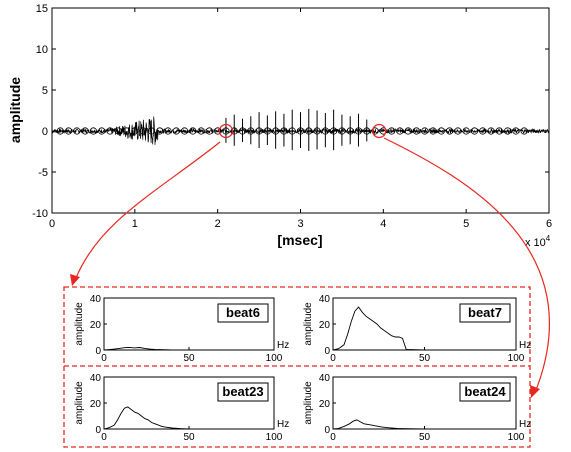  Describe the element at coordinates (218, 224) in the screenshot. I see `main-xtick-label: 2` at that location.